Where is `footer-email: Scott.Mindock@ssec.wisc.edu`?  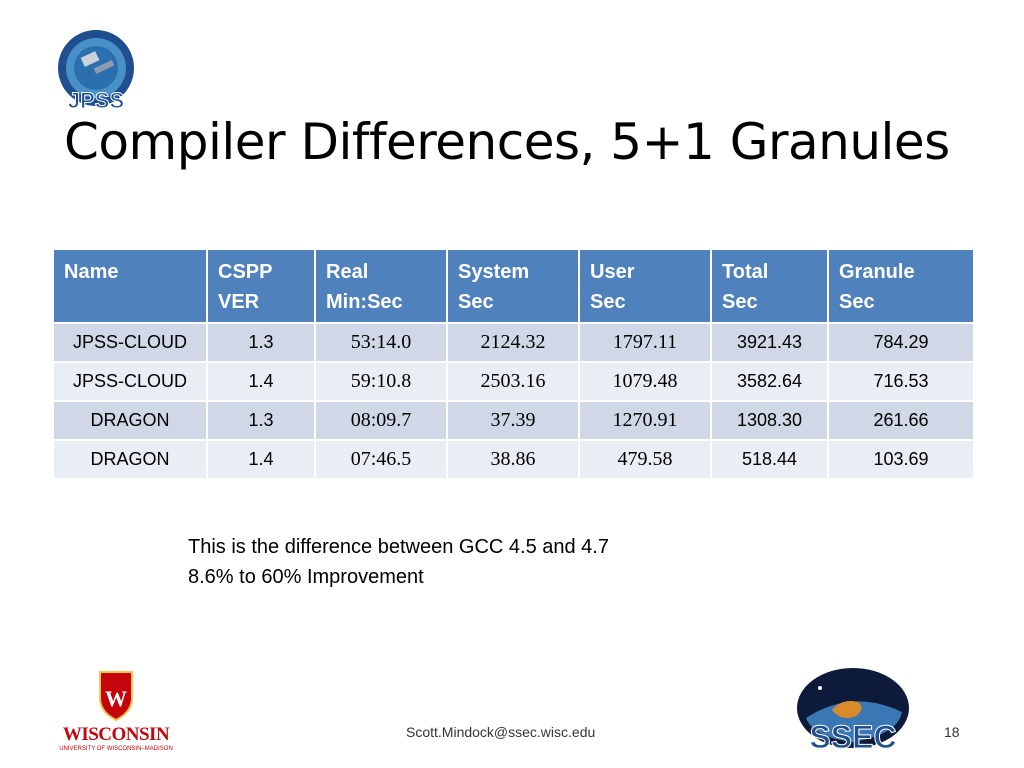 footer-email: Scott.Mindock@ssec.wisc.edu is located at coordinates (501, 732).